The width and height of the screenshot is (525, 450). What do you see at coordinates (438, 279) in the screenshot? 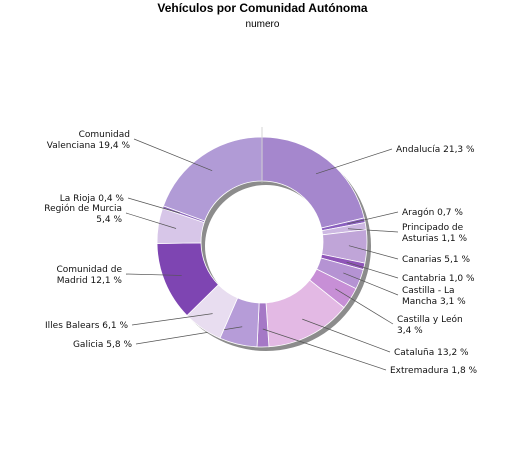
I see `slice-label: Cantabria 1,0 %` at bounding box center [438, 279].